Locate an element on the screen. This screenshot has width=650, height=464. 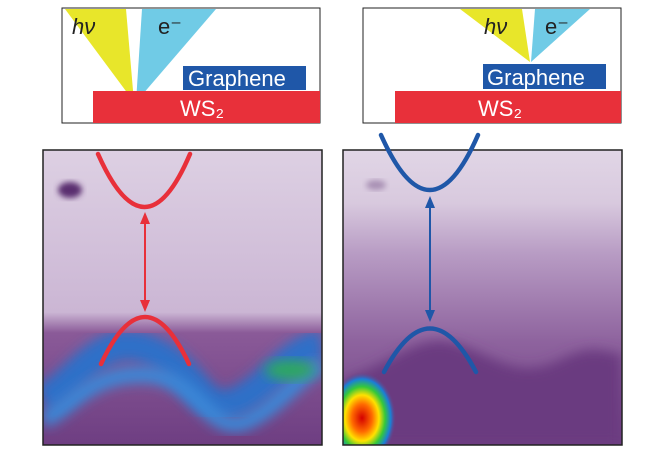
schematic-left: hν e⁻ Graphene WS₂ is located at coordinates (191, 65).